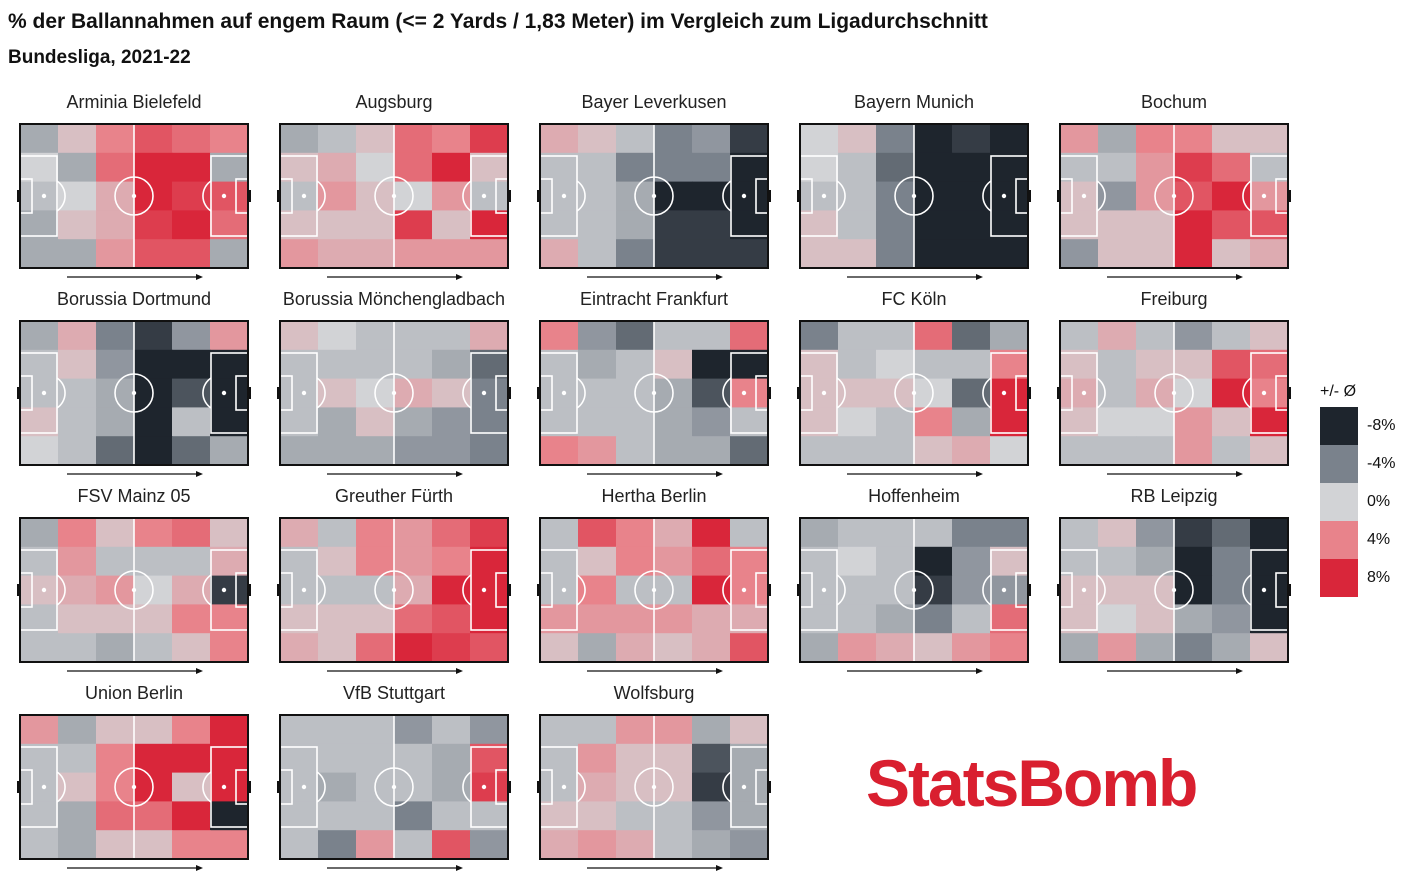  Describe the element at coordinates (1173, 299) in the screenshot. I see `team-title: Freiburg` at that location.